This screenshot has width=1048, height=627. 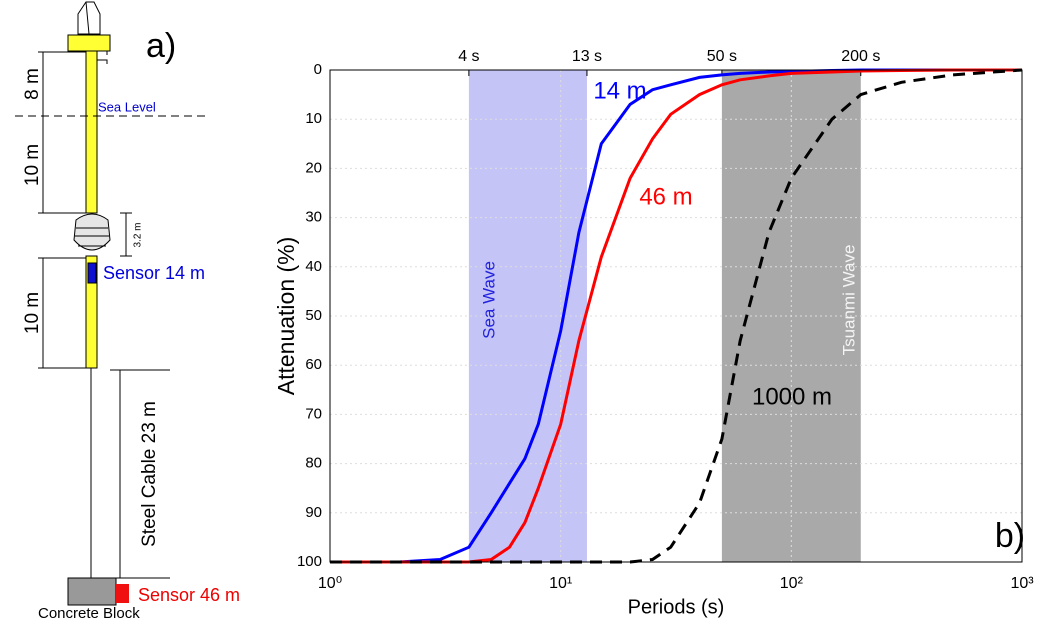 I want to click on series-label: 1000 m, so click(x=792, y=396).